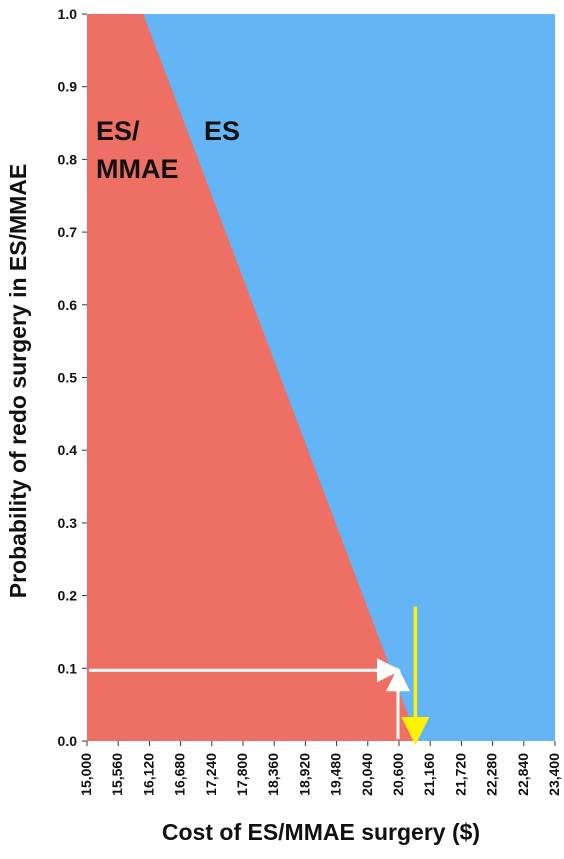  What do you see at coordinates (18, 381) in the screenshot?
I see `y-axis-title: Probability of redo surgery in ES/MMAE` at bounding box center [18, 381].